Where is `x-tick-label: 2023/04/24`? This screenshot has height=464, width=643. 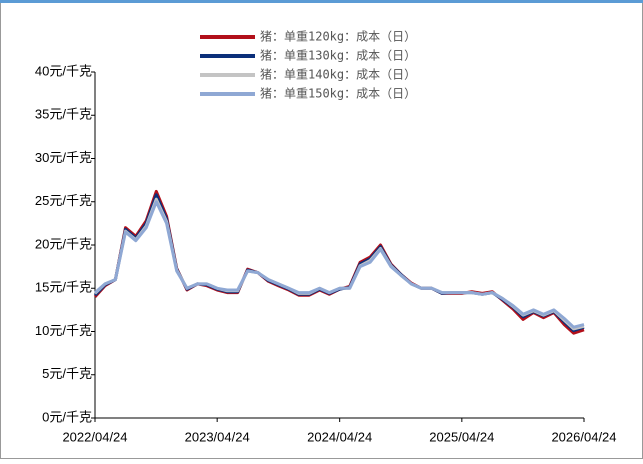
x-tick-label: 2023/04/24 is located at coordinates (217, 436).